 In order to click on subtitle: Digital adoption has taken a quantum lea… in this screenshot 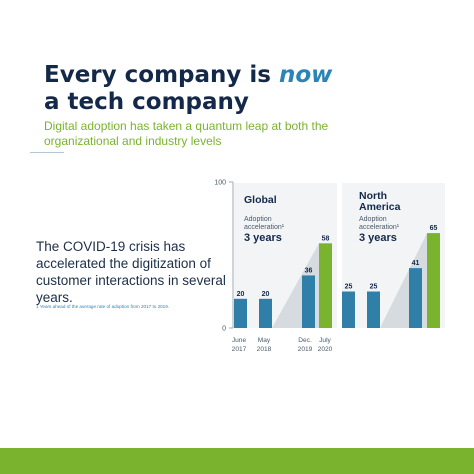, I will do `click(186, 133)`.